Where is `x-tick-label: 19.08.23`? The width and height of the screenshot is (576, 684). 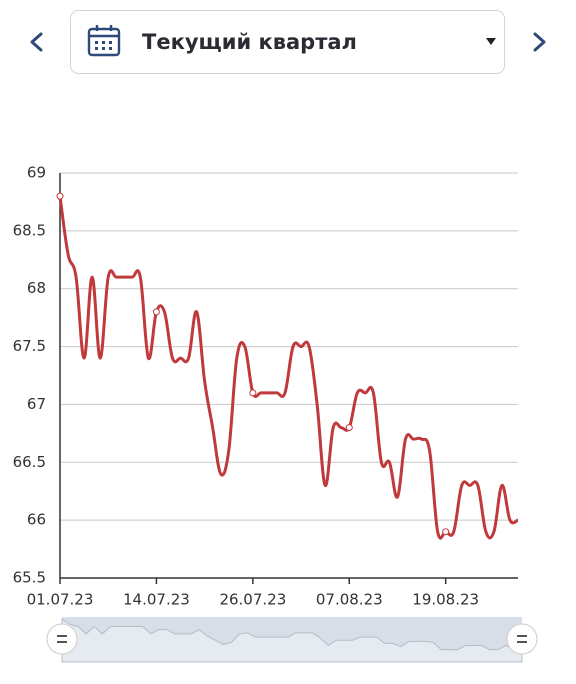 x-tick-label: 19.08.23 is located at coordinates (445, 600).